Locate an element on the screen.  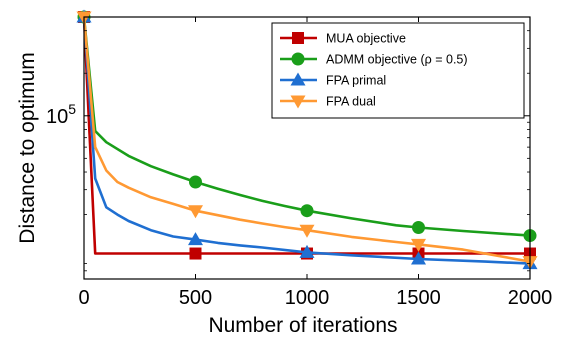
y-tick-label-base: 10 is located at coordinates (57, 117).